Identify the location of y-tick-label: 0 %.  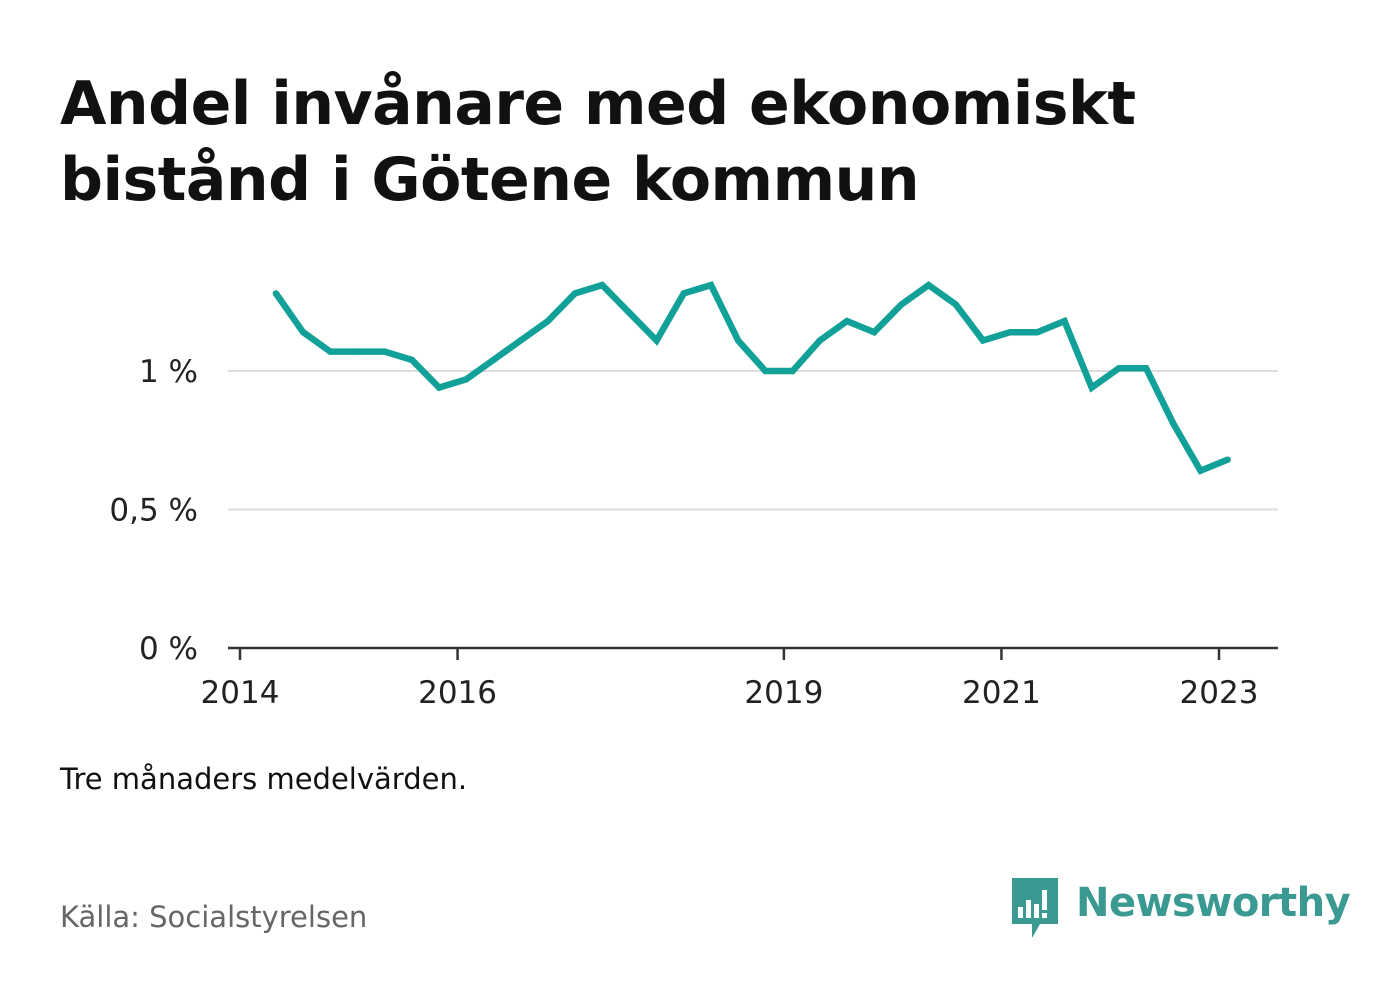
(168, 649).